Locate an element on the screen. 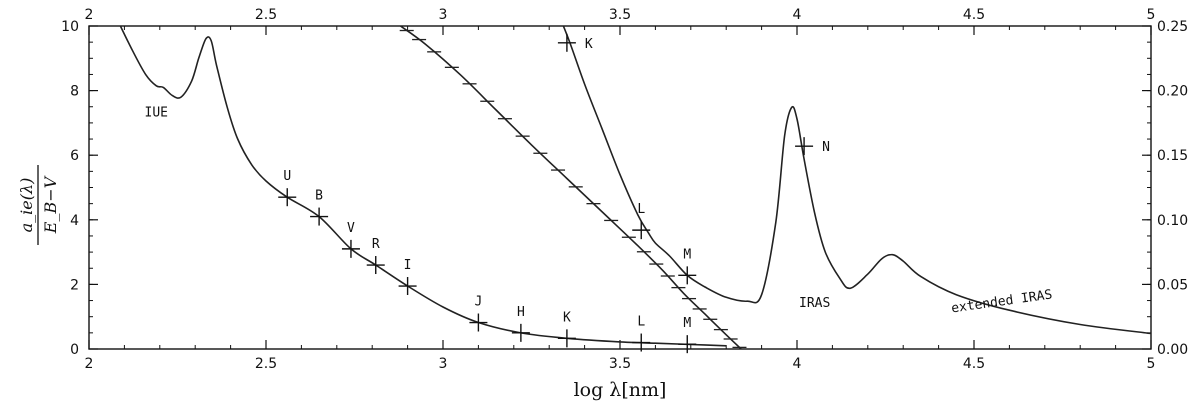  y-right-tick-label: 0.25 is located at coordinates (1172, 27).